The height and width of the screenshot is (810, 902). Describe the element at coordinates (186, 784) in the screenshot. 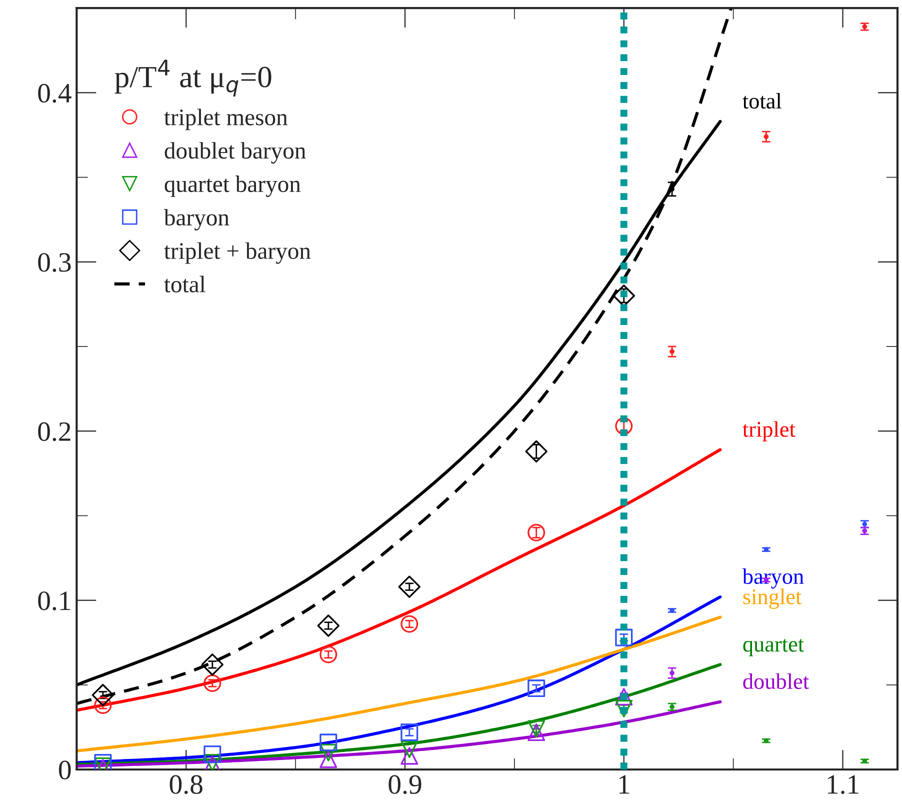

I see `x-tick-label: 0.8` at that location.